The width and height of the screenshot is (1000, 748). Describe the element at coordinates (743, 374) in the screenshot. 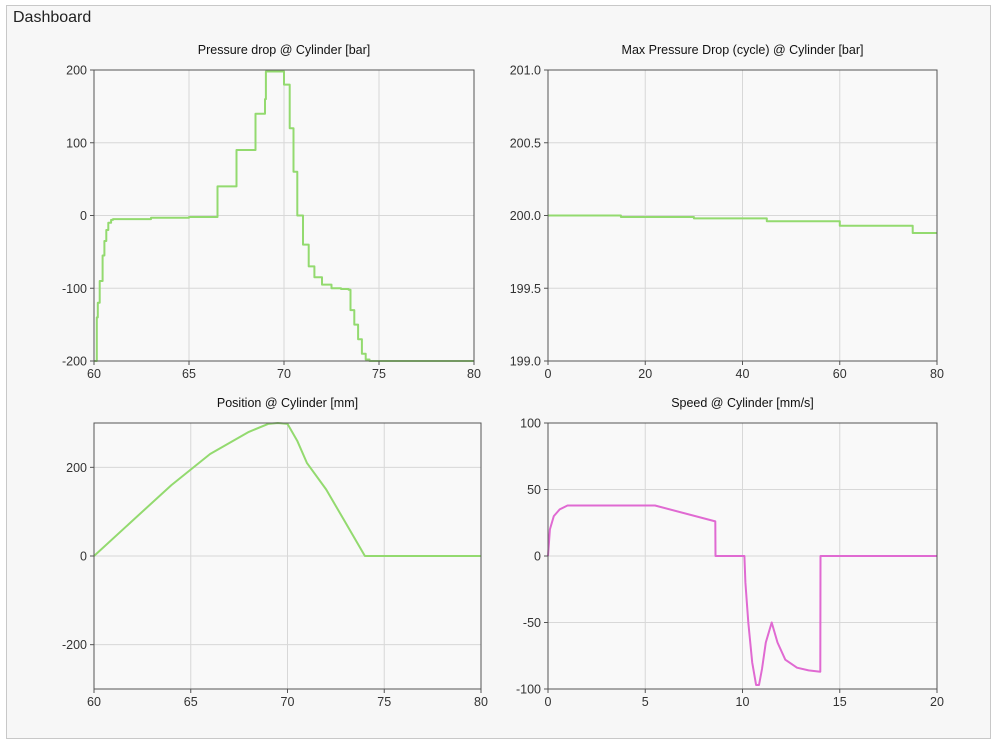

I see `x-tick-label: 40` at that location.